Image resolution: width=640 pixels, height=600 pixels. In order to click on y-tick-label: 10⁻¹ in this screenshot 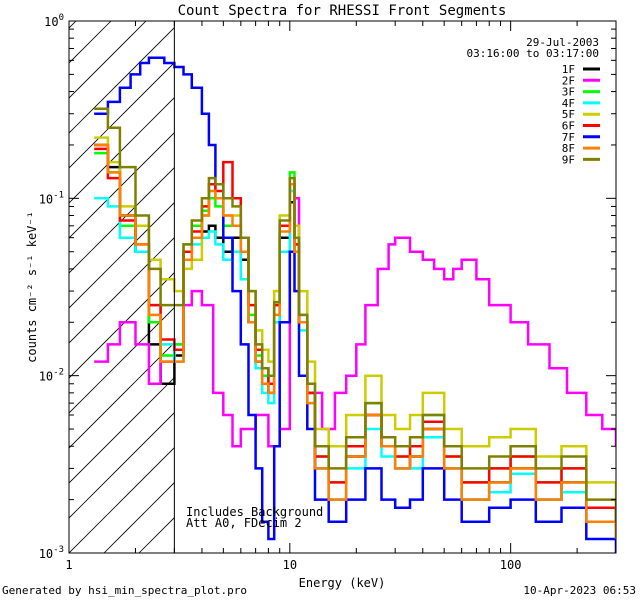, I will do `click(51, 198)`.